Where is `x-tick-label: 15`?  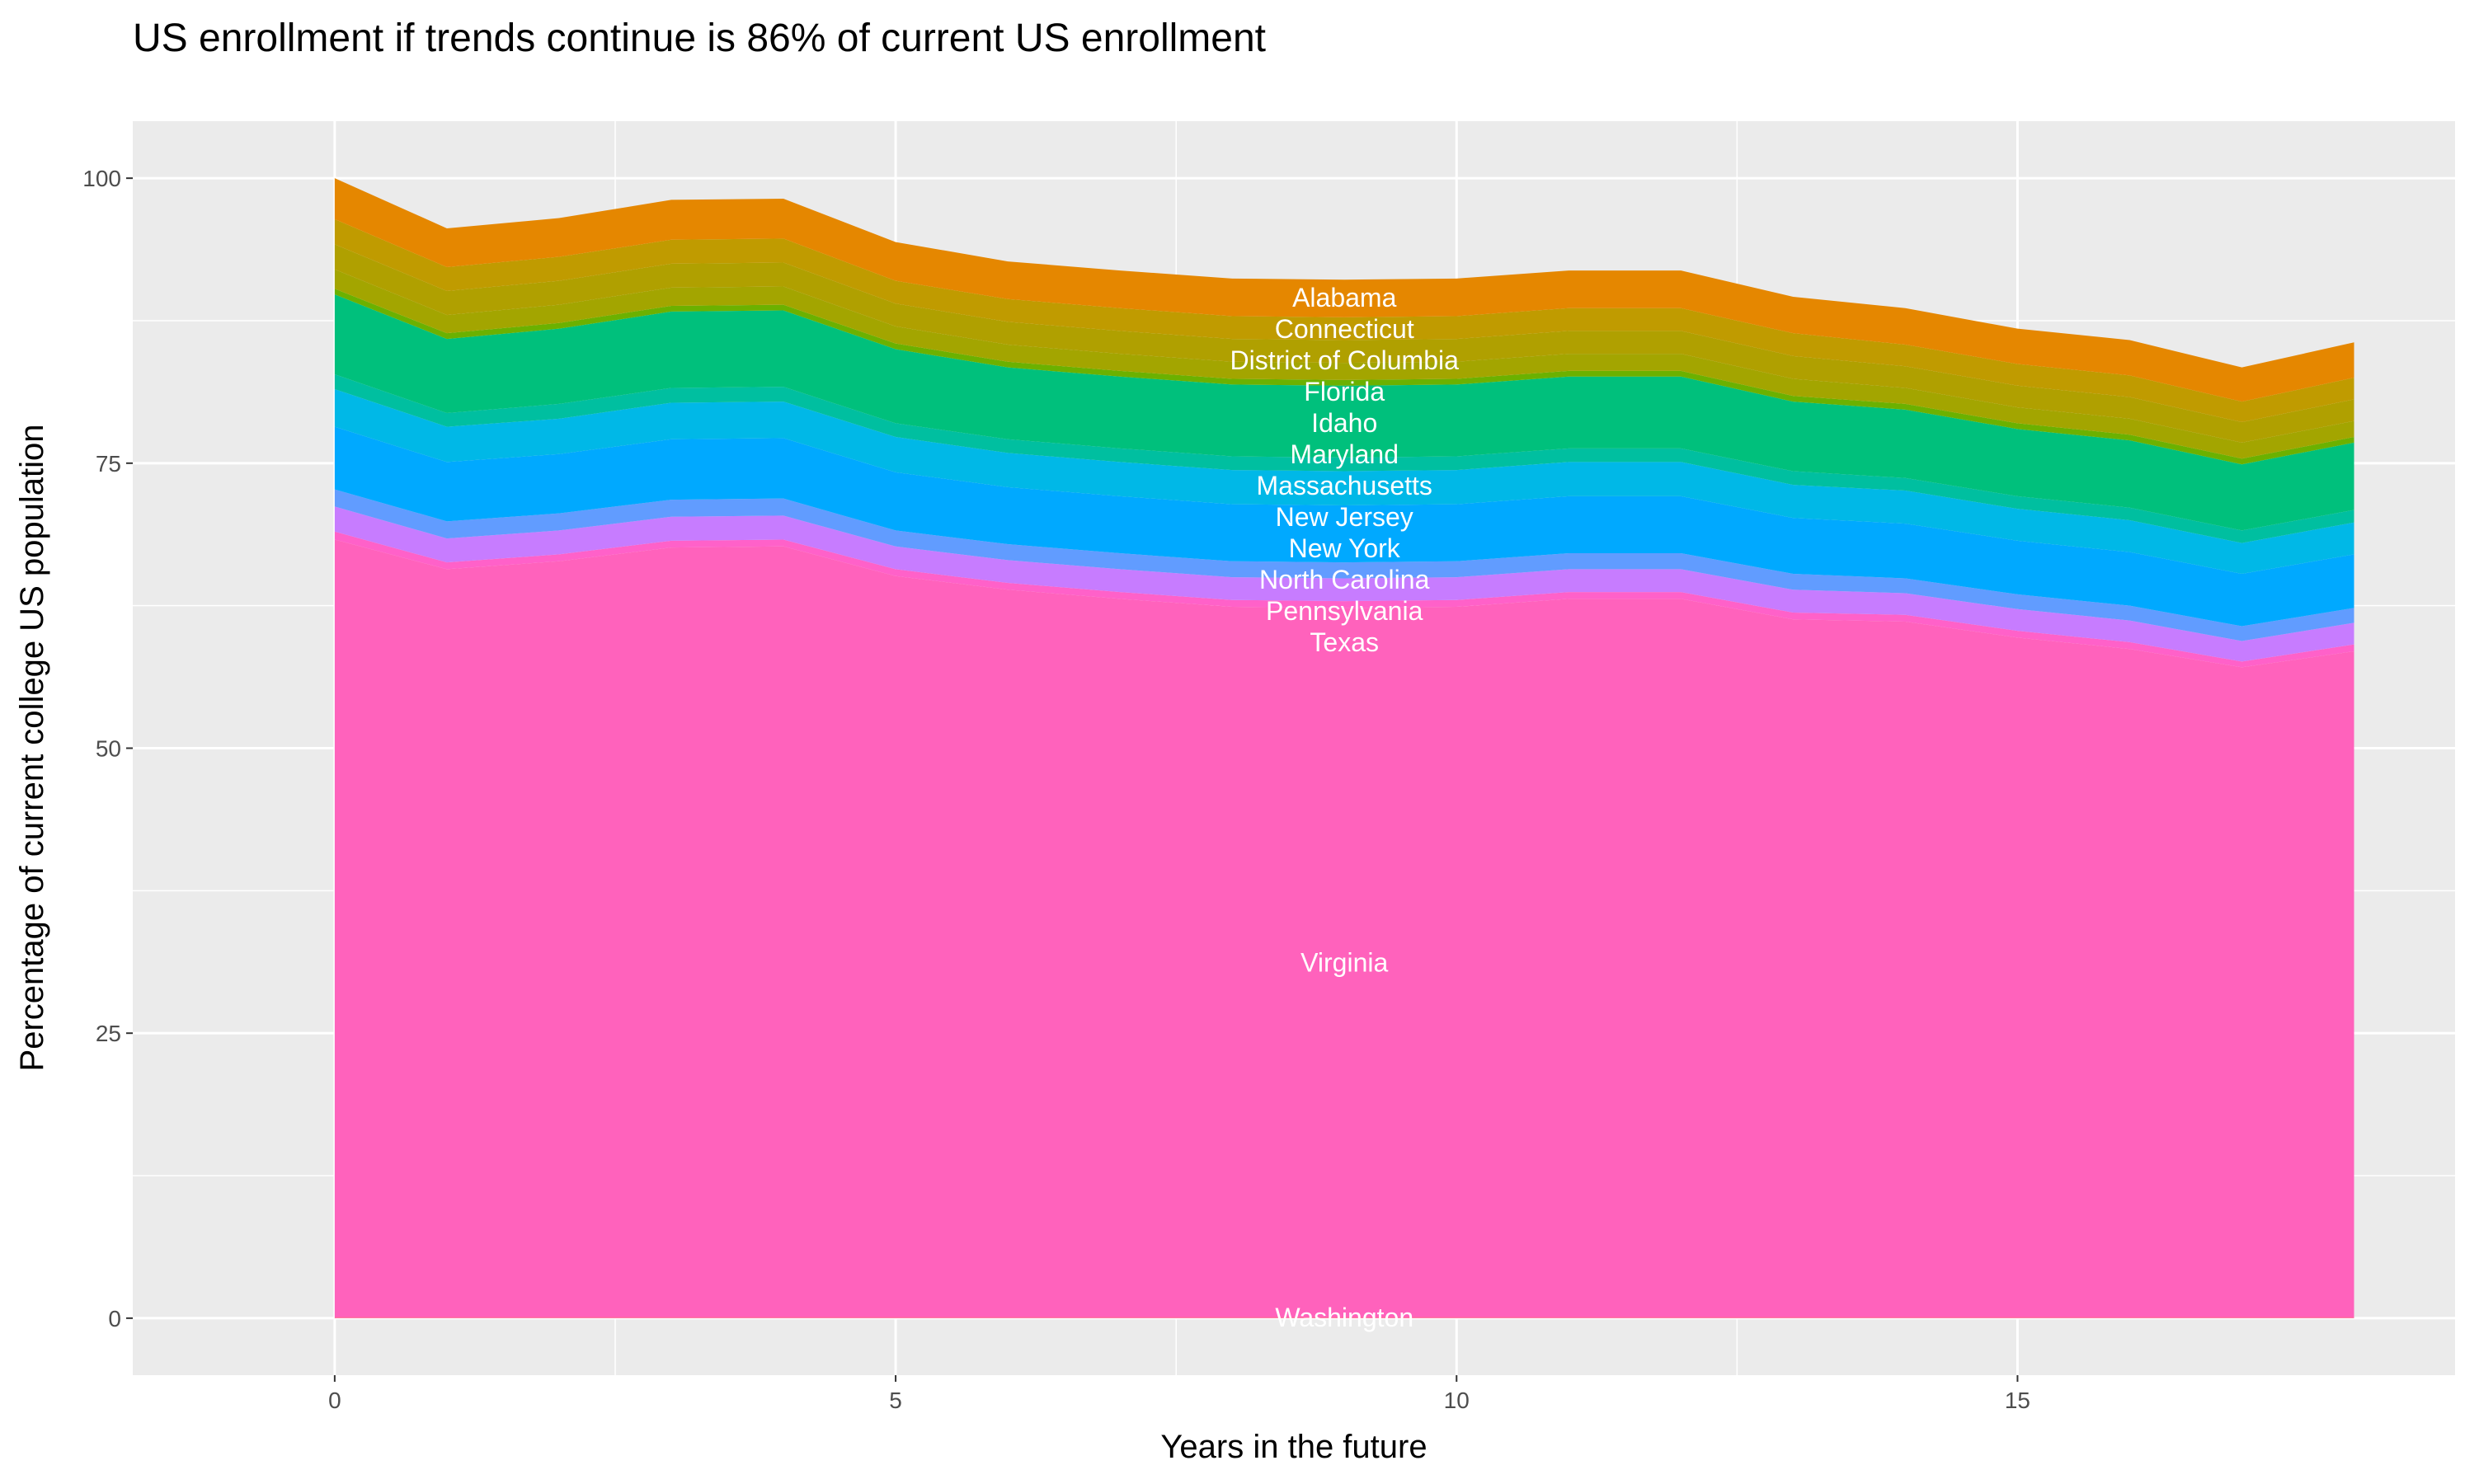 x-tick-label: 15 is located at coordinates (2017, 1400).